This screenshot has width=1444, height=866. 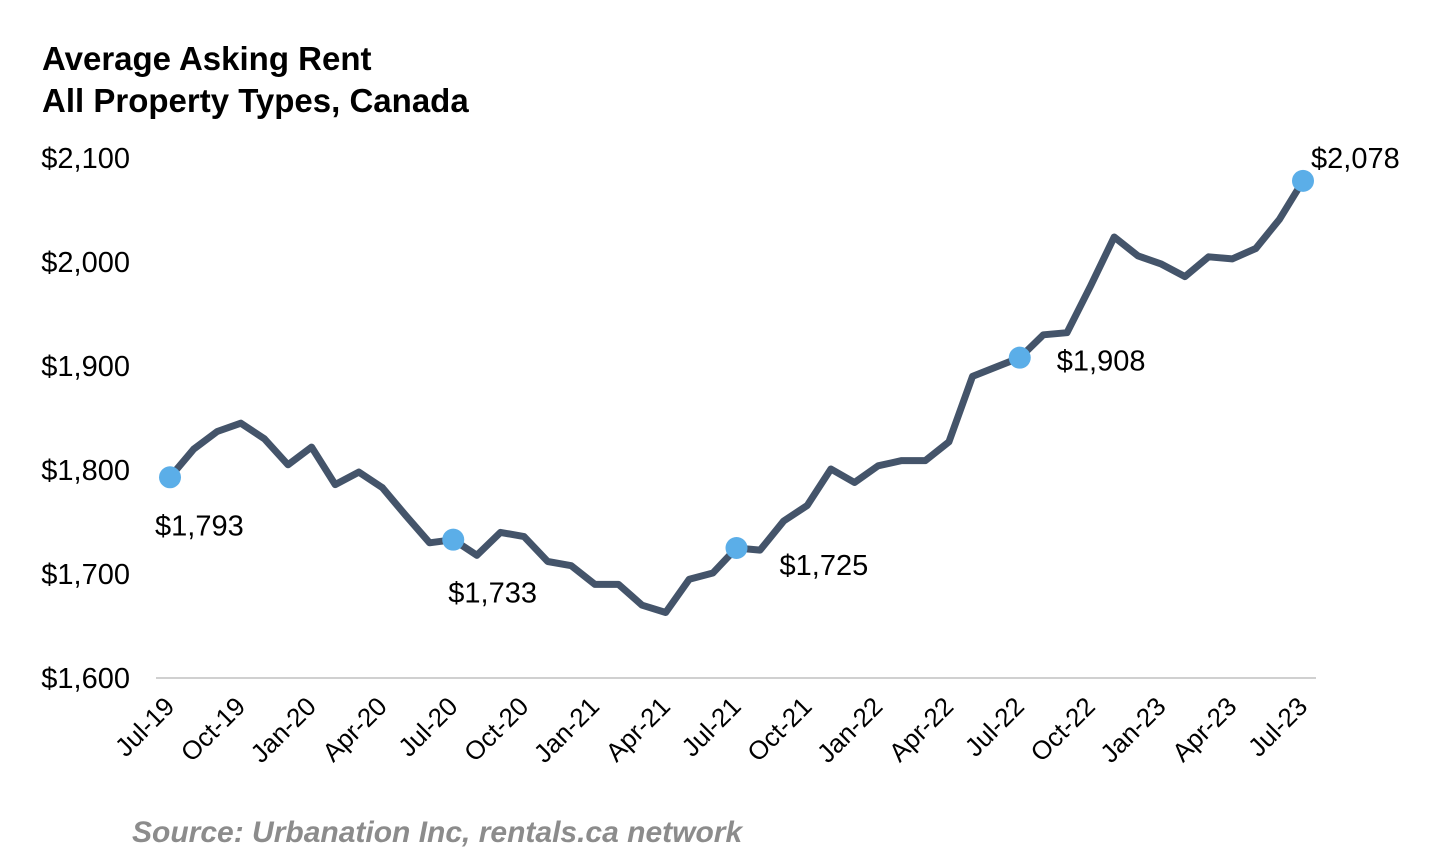 I want to click on y-tick-label: $1,700, so click(x=85, y=575).